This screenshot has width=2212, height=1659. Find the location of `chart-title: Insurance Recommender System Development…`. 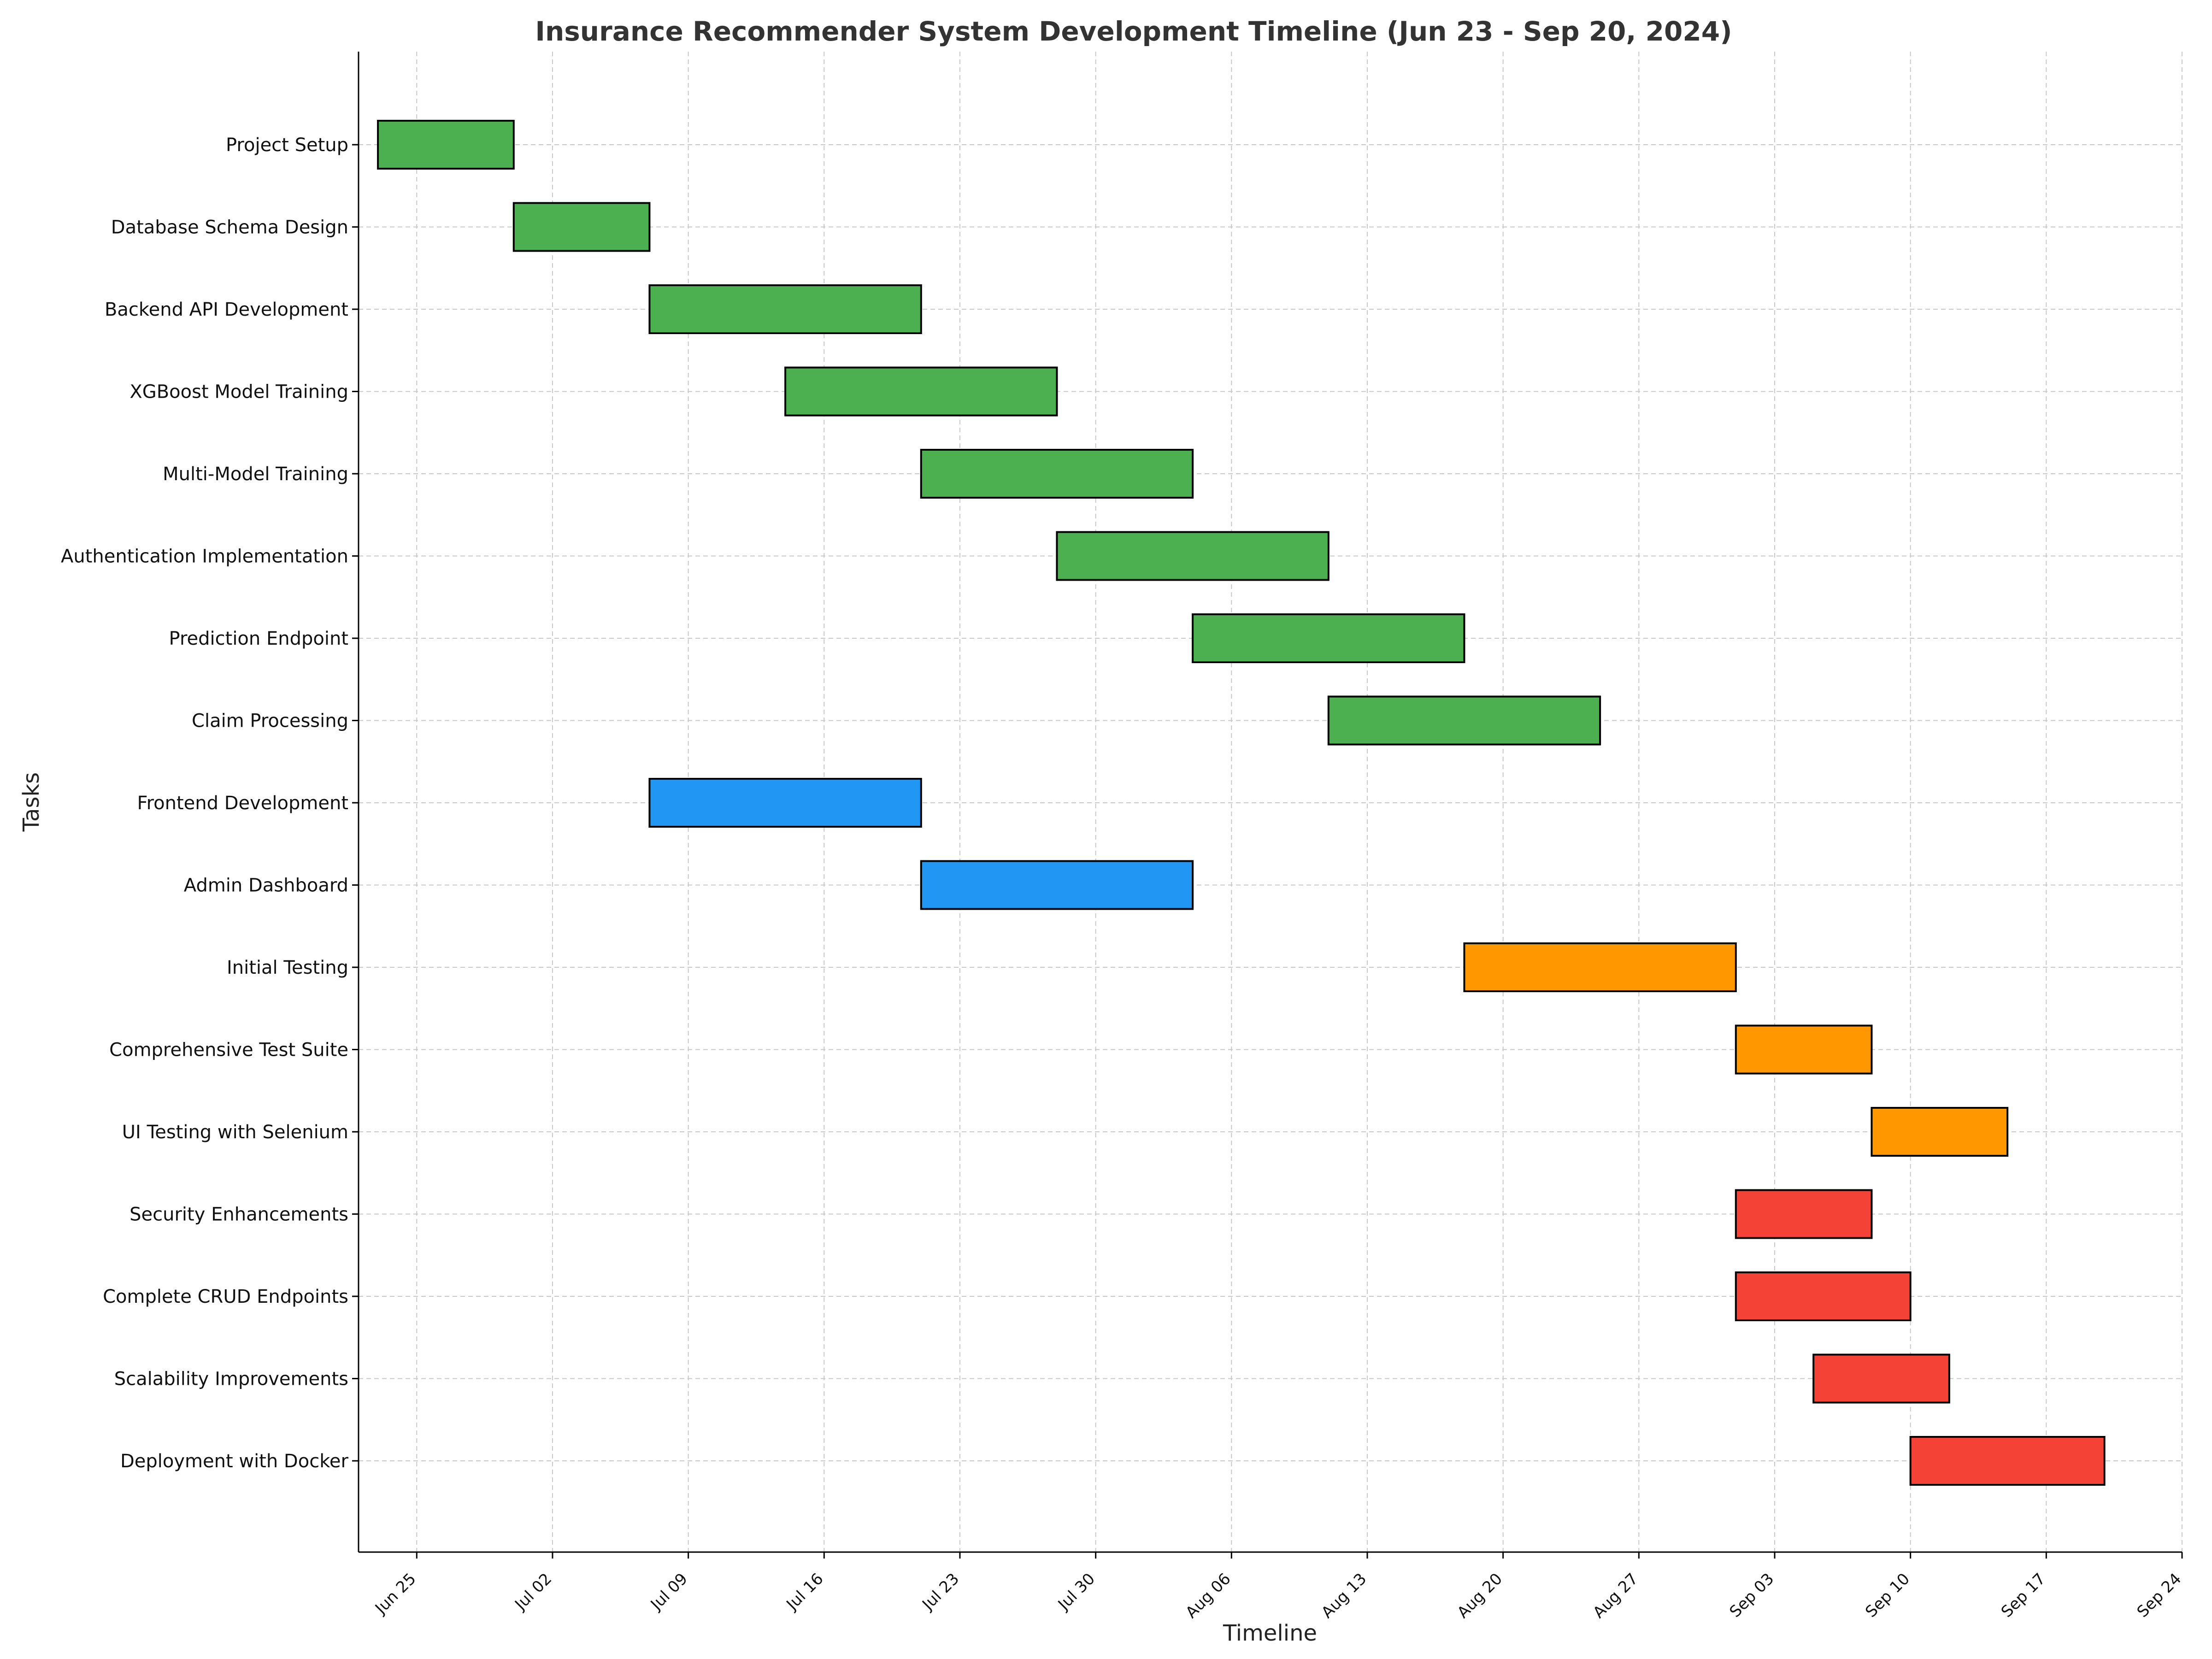

chart-title: Insurance Recommender System Development… is located at coordinates (1133, 31).